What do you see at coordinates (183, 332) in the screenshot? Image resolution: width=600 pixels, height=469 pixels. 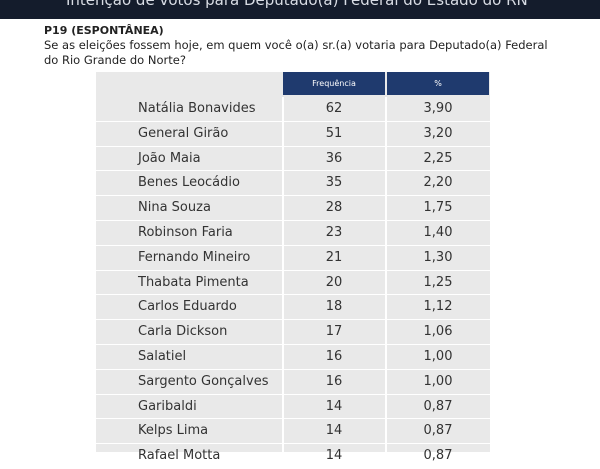 I see `candidate-name: Carla Dickson` at bounding box center [183, 332].